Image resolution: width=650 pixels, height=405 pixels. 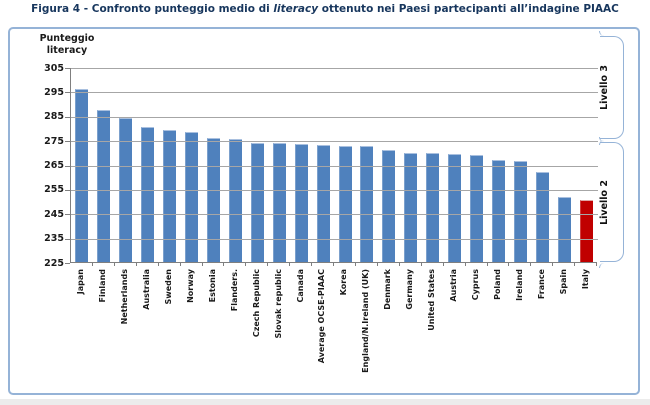 I want to click on category-slot: Denmark, so click(x=388, y=330).